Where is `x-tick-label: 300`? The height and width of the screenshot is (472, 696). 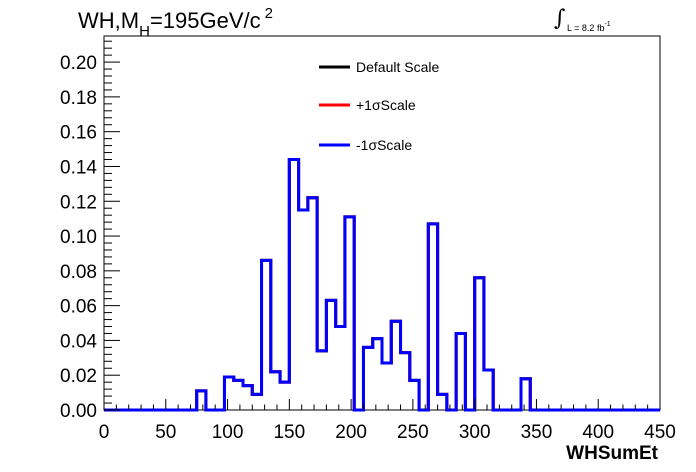
x-tick-label: 300 is located at coordinates (475, 432).